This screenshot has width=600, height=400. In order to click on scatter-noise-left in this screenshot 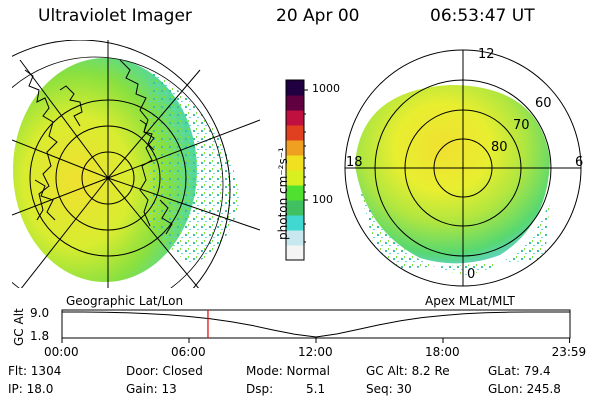, I will do `click(195, 167)`.